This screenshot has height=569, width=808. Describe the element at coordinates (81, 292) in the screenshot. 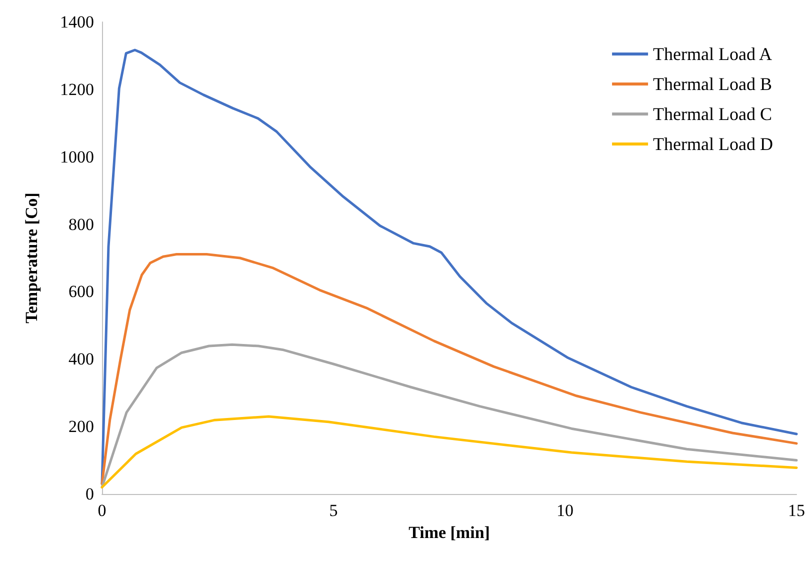

I see `y-tick-label: 600` at that location.